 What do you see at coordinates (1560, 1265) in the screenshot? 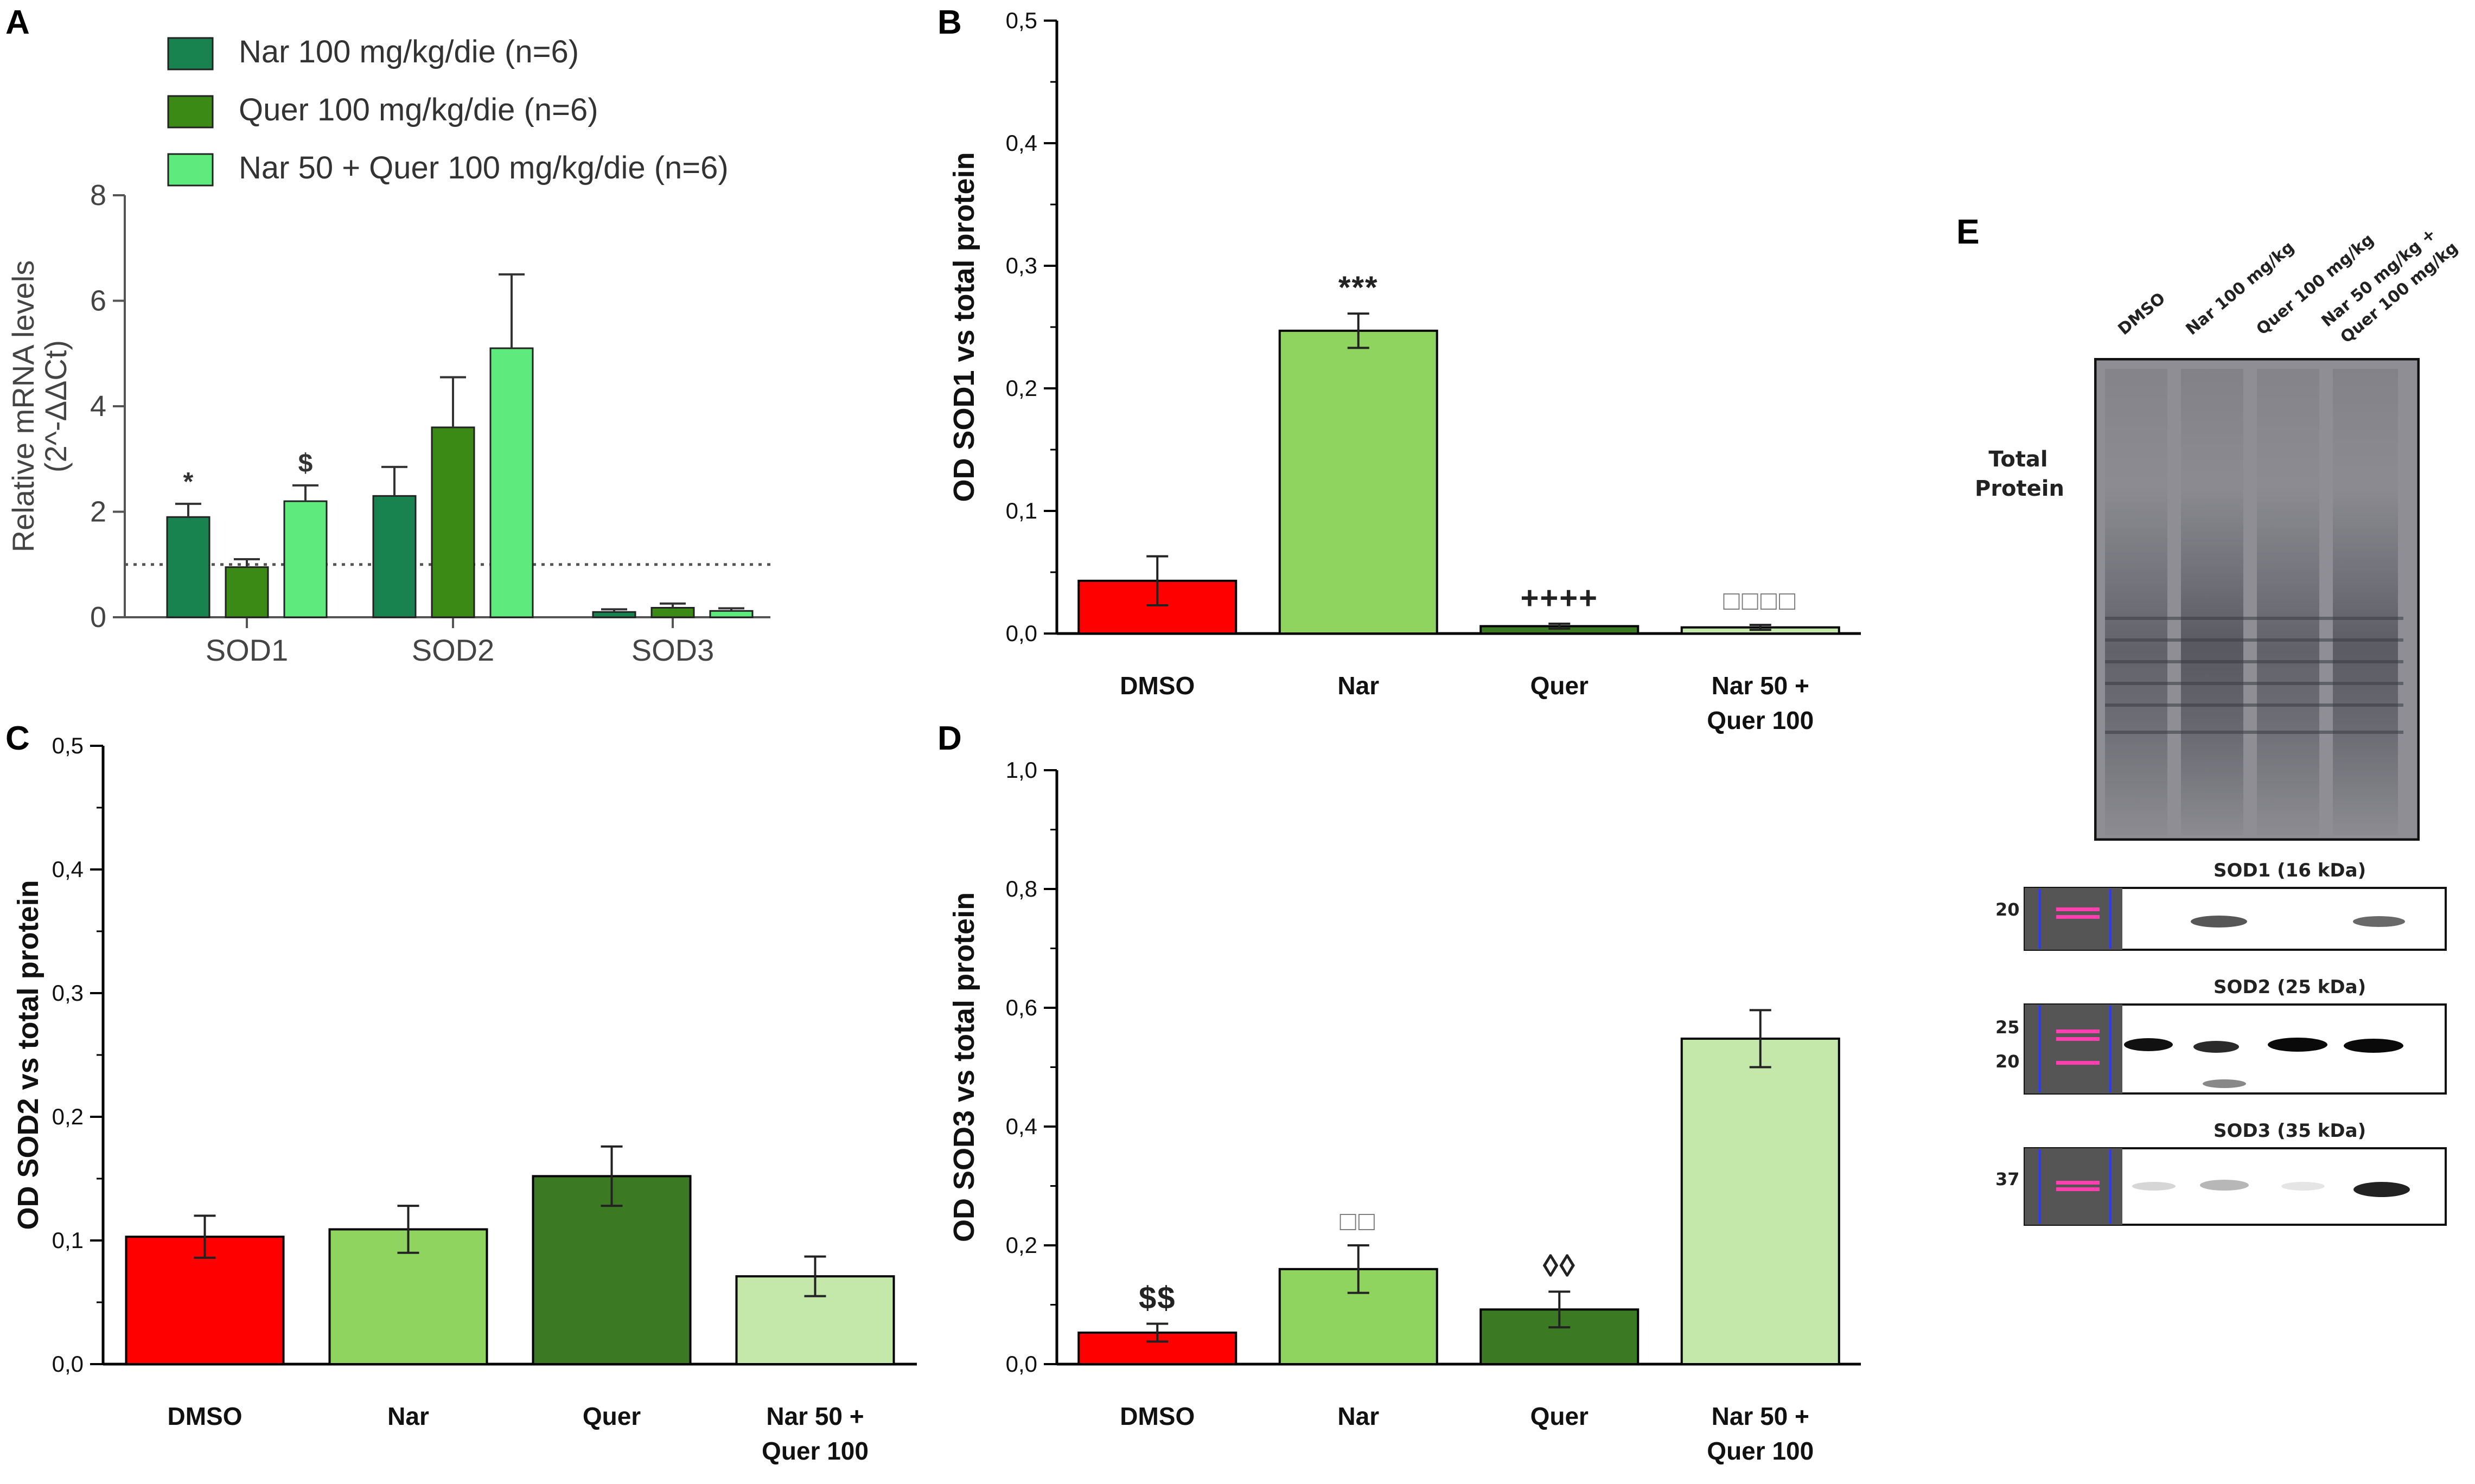
I see `significance-mark: ◊◊` at bounding box center [1560, 1265].